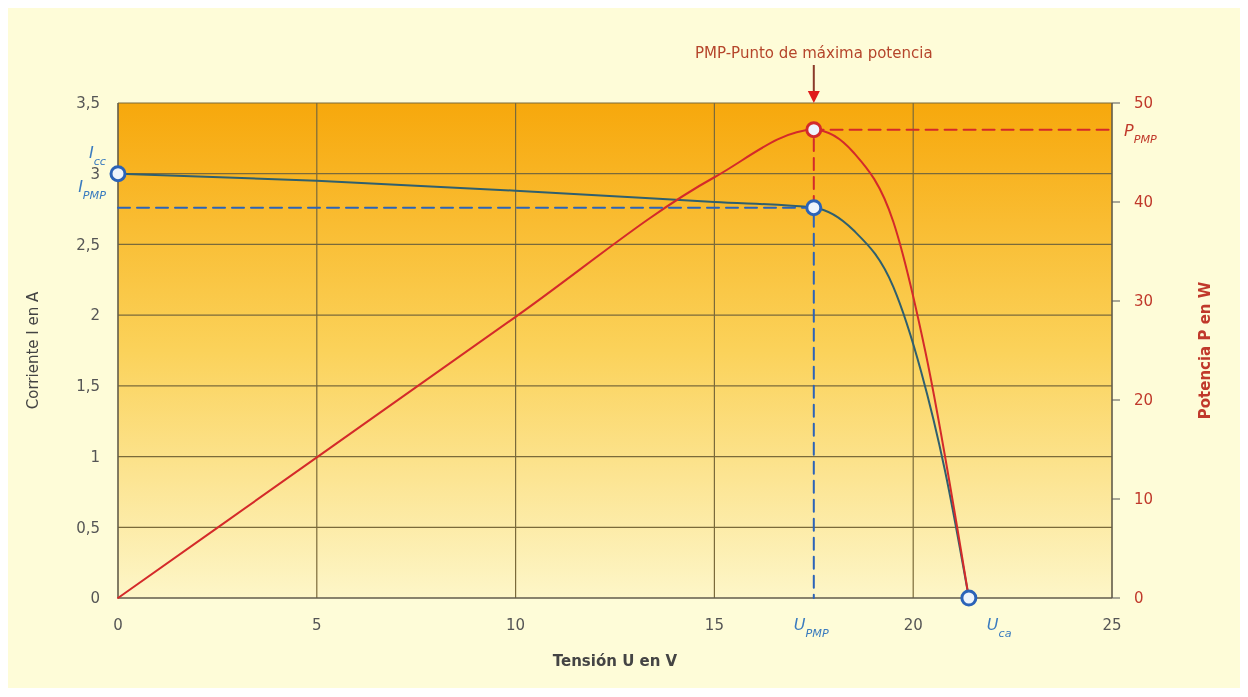 The image size is (1248, 697). What do you see at coordinates (95, 598) in the screenshot?
I see `y-tick-label: 0` at bounding box center [95, 598].